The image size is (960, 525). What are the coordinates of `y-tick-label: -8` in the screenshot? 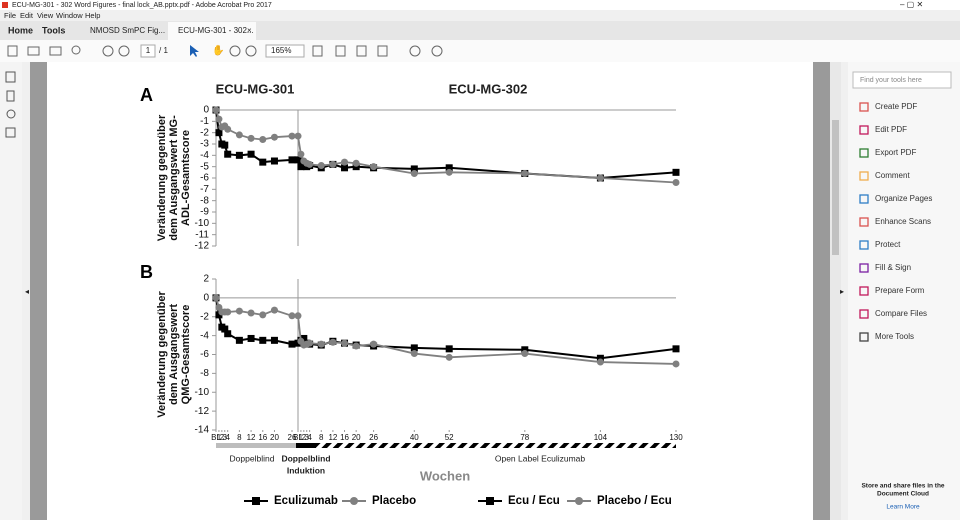 It's located at (204, 373).